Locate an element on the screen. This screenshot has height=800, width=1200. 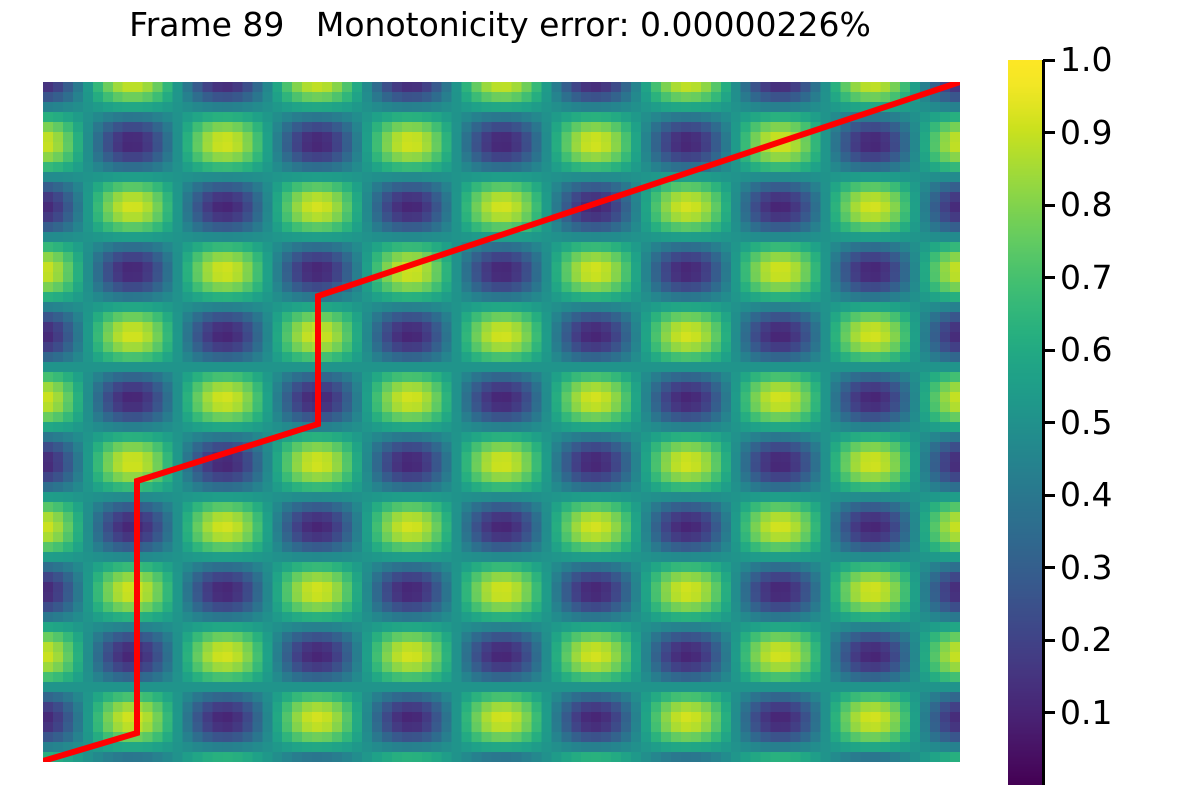
colorbar-tick-label: 0.9 is located at coordinates (1086, 132).